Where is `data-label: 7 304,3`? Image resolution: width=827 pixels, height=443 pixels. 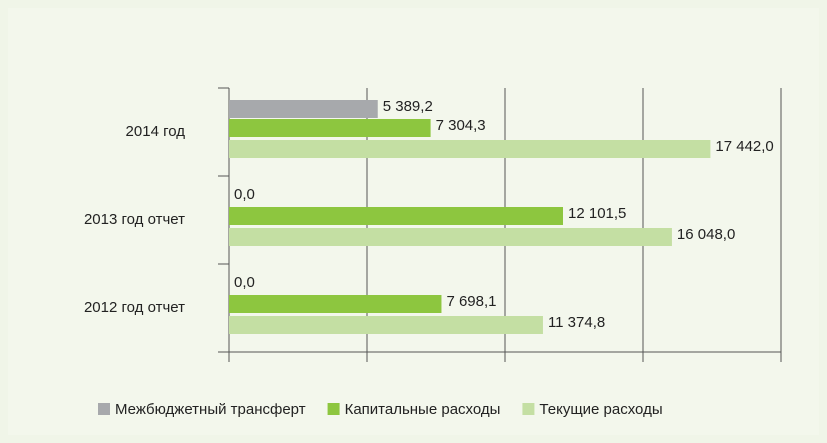 data-label: 7 304,3 is located at coordinates (461, 125).